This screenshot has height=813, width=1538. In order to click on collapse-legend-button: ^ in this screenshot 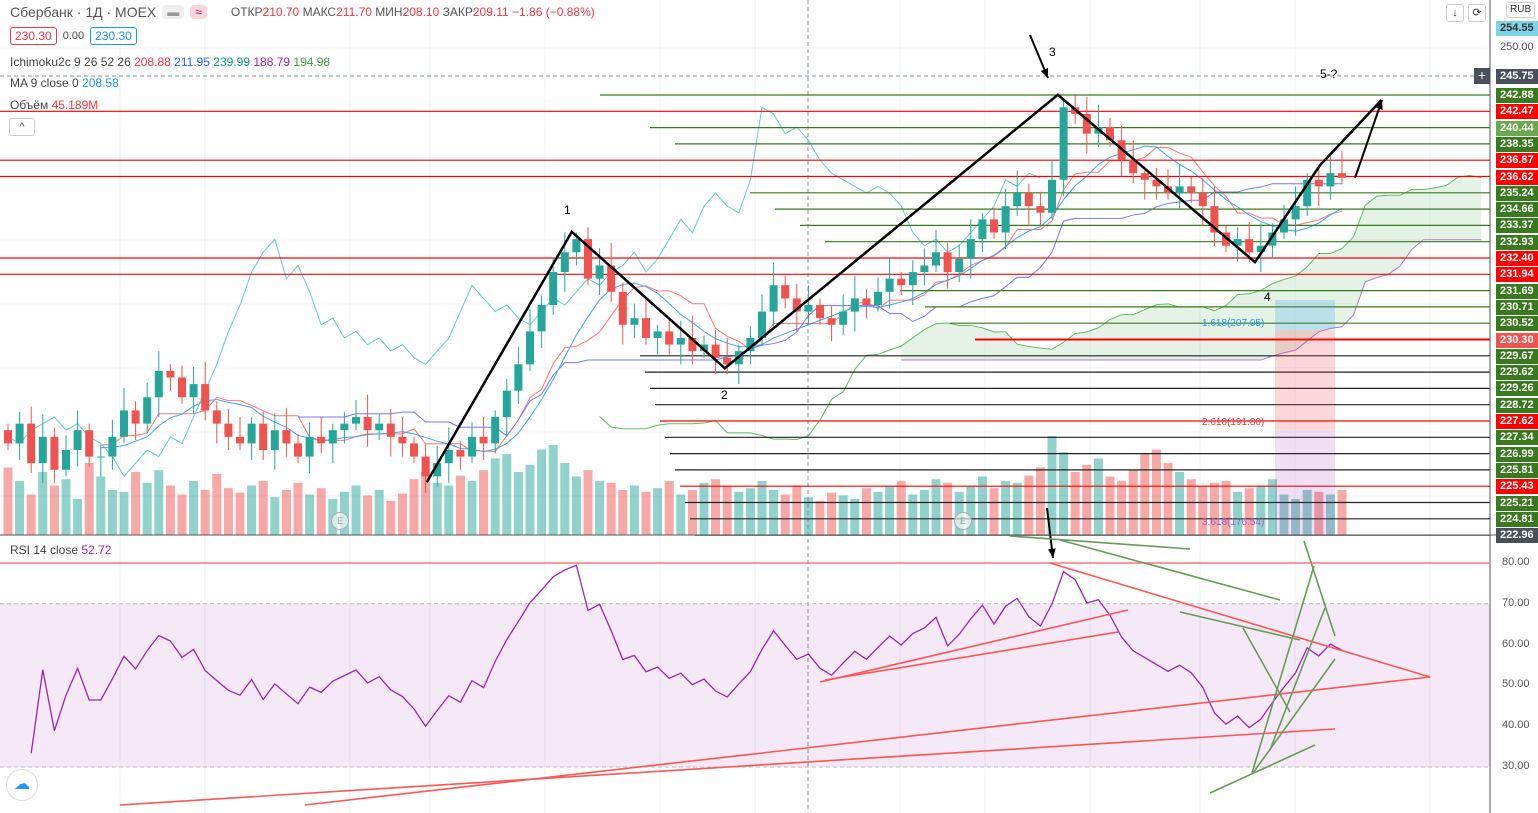, I will do `click(22, 127)`.